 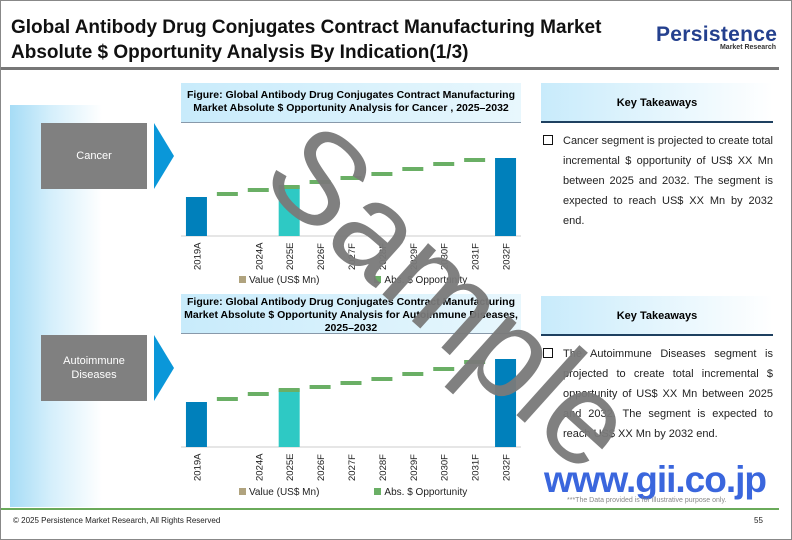 I want to click on legend-autoimmune: Value (US$ Mn) Abs. $ Opportunity, so click(x=353, y=492).